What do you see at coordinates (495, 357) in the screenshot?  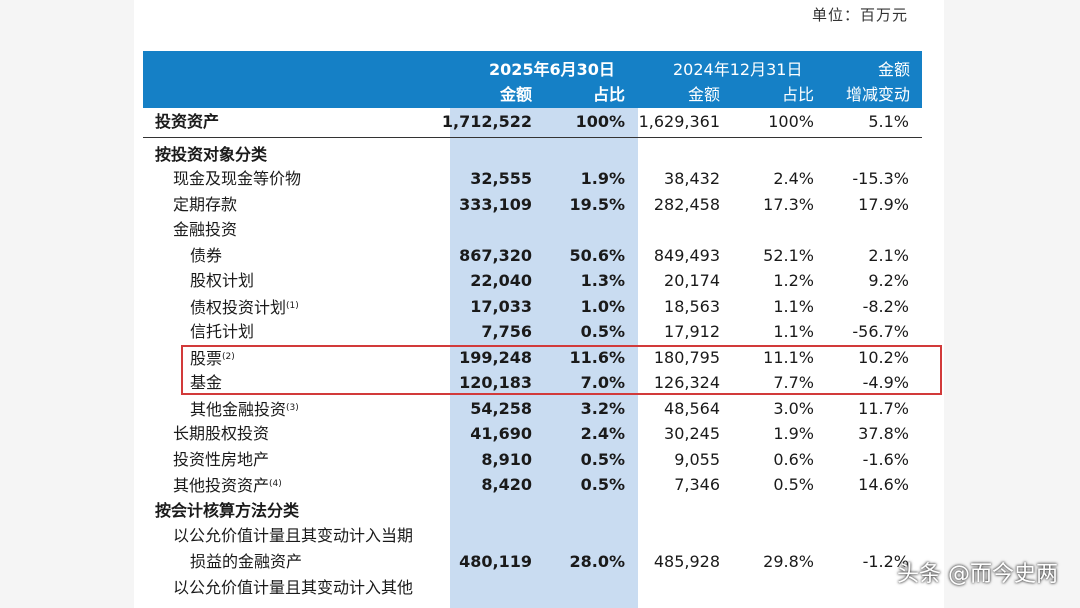 I see `cell-cur-amount: 199,248` at bounding box center [495, 357].